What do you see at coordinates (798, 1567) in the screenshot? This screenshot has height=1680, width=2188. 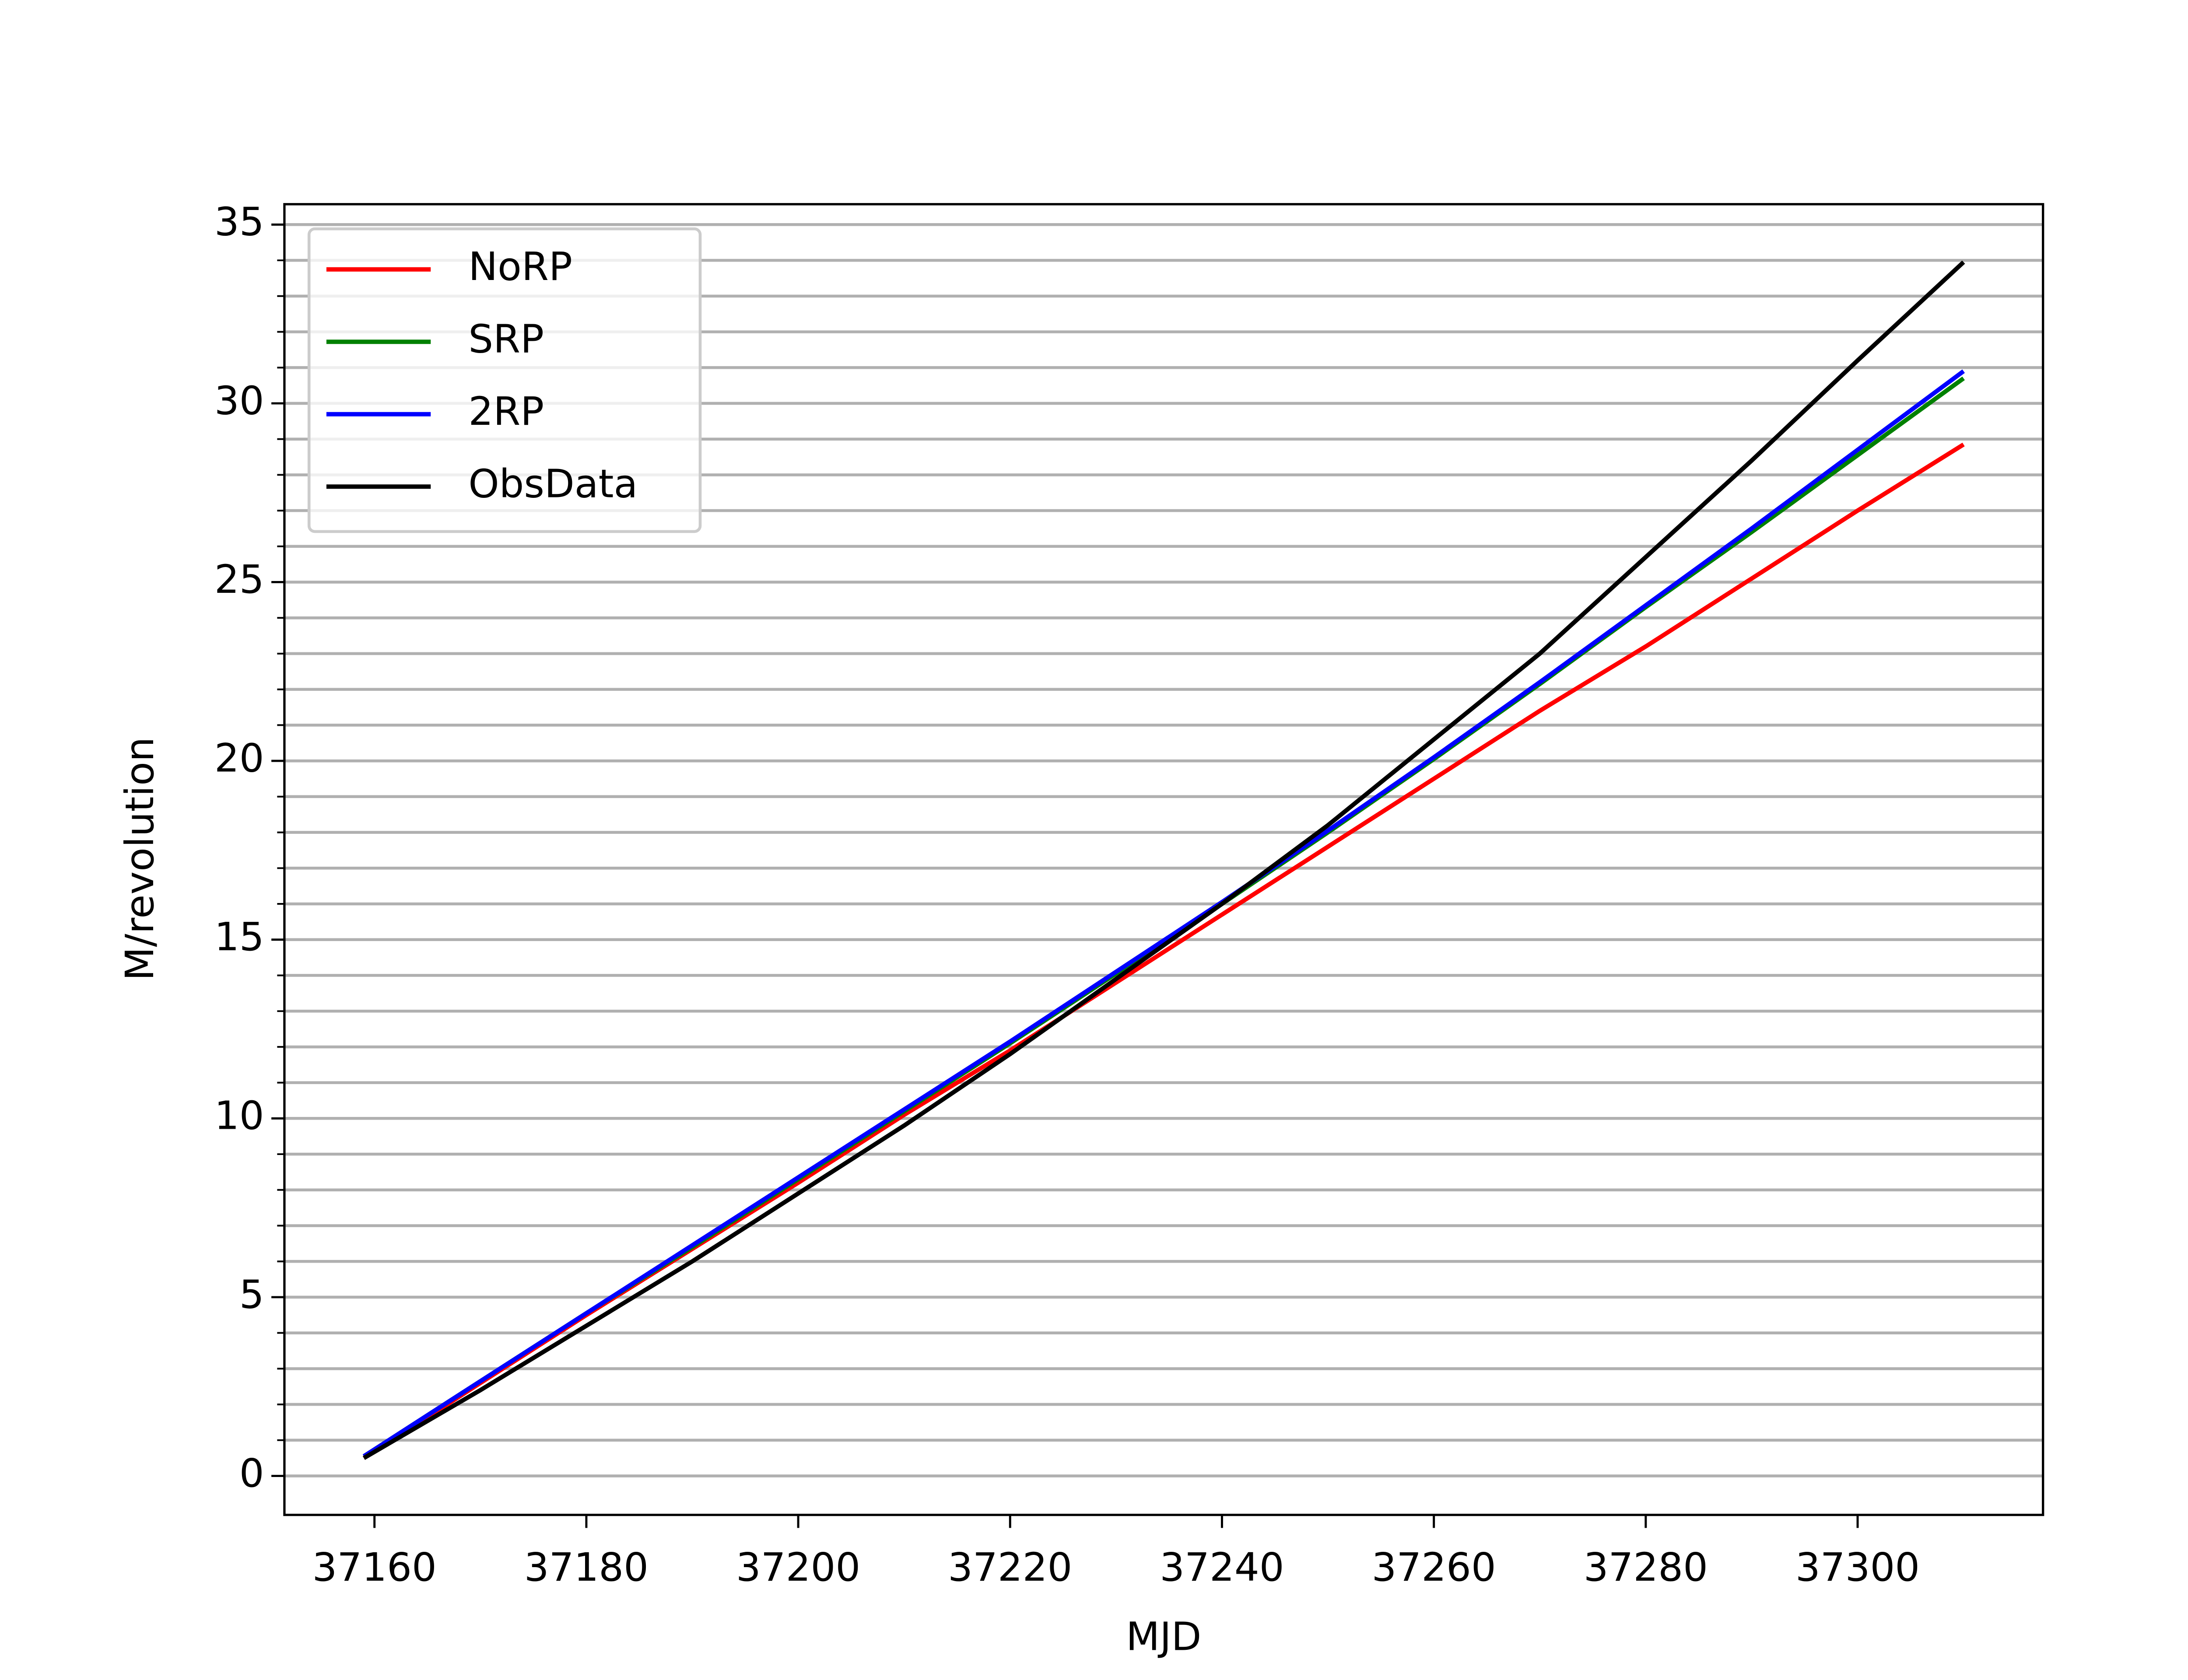 I see `x-tick-label: 37200` at bounding box center [798, 1567].